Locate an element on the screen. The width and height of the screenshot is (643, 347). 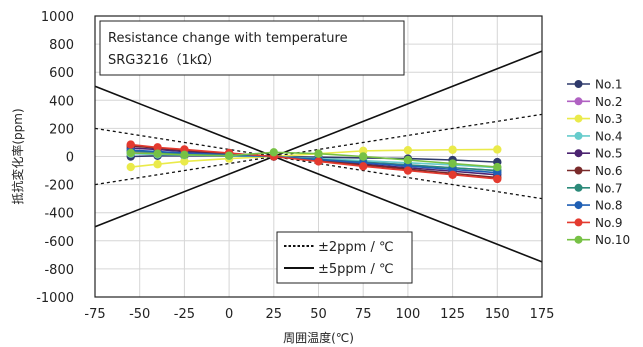
legend-swatch-marker-no8 is located at coordinates (578, 205).